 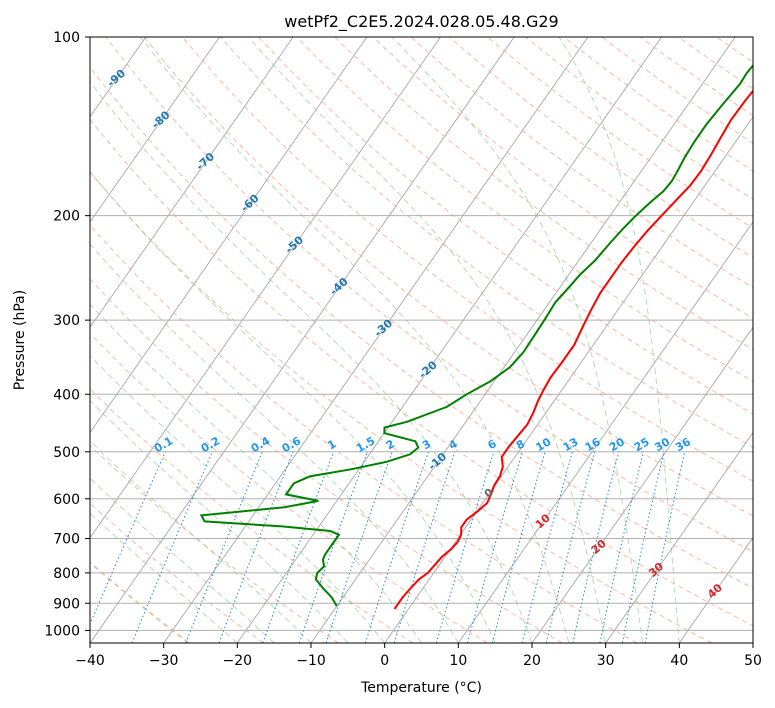 I want to click on x-tick-label: −30, so click(x=164, y=661).